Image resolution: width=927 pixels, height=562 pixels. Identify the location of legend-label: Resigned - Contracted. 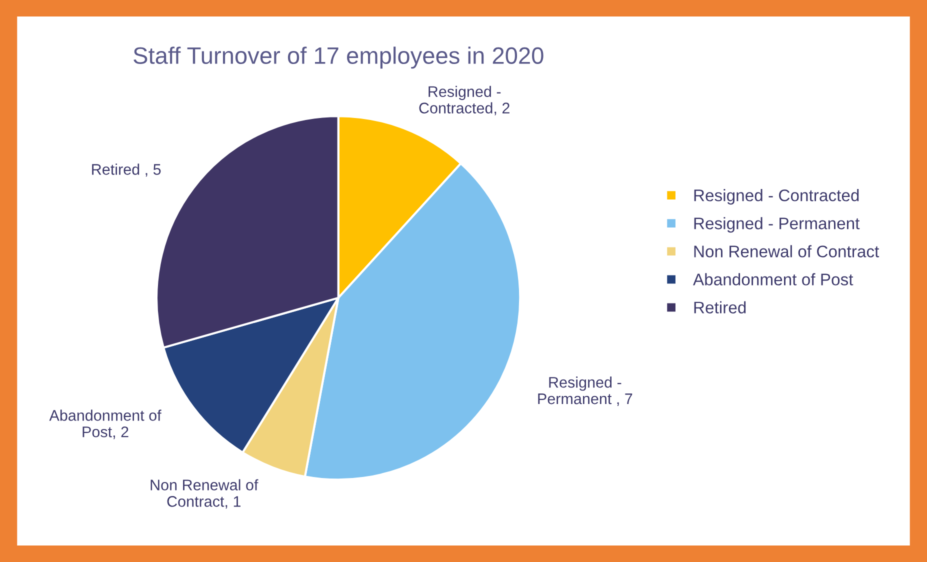
(776, 197).